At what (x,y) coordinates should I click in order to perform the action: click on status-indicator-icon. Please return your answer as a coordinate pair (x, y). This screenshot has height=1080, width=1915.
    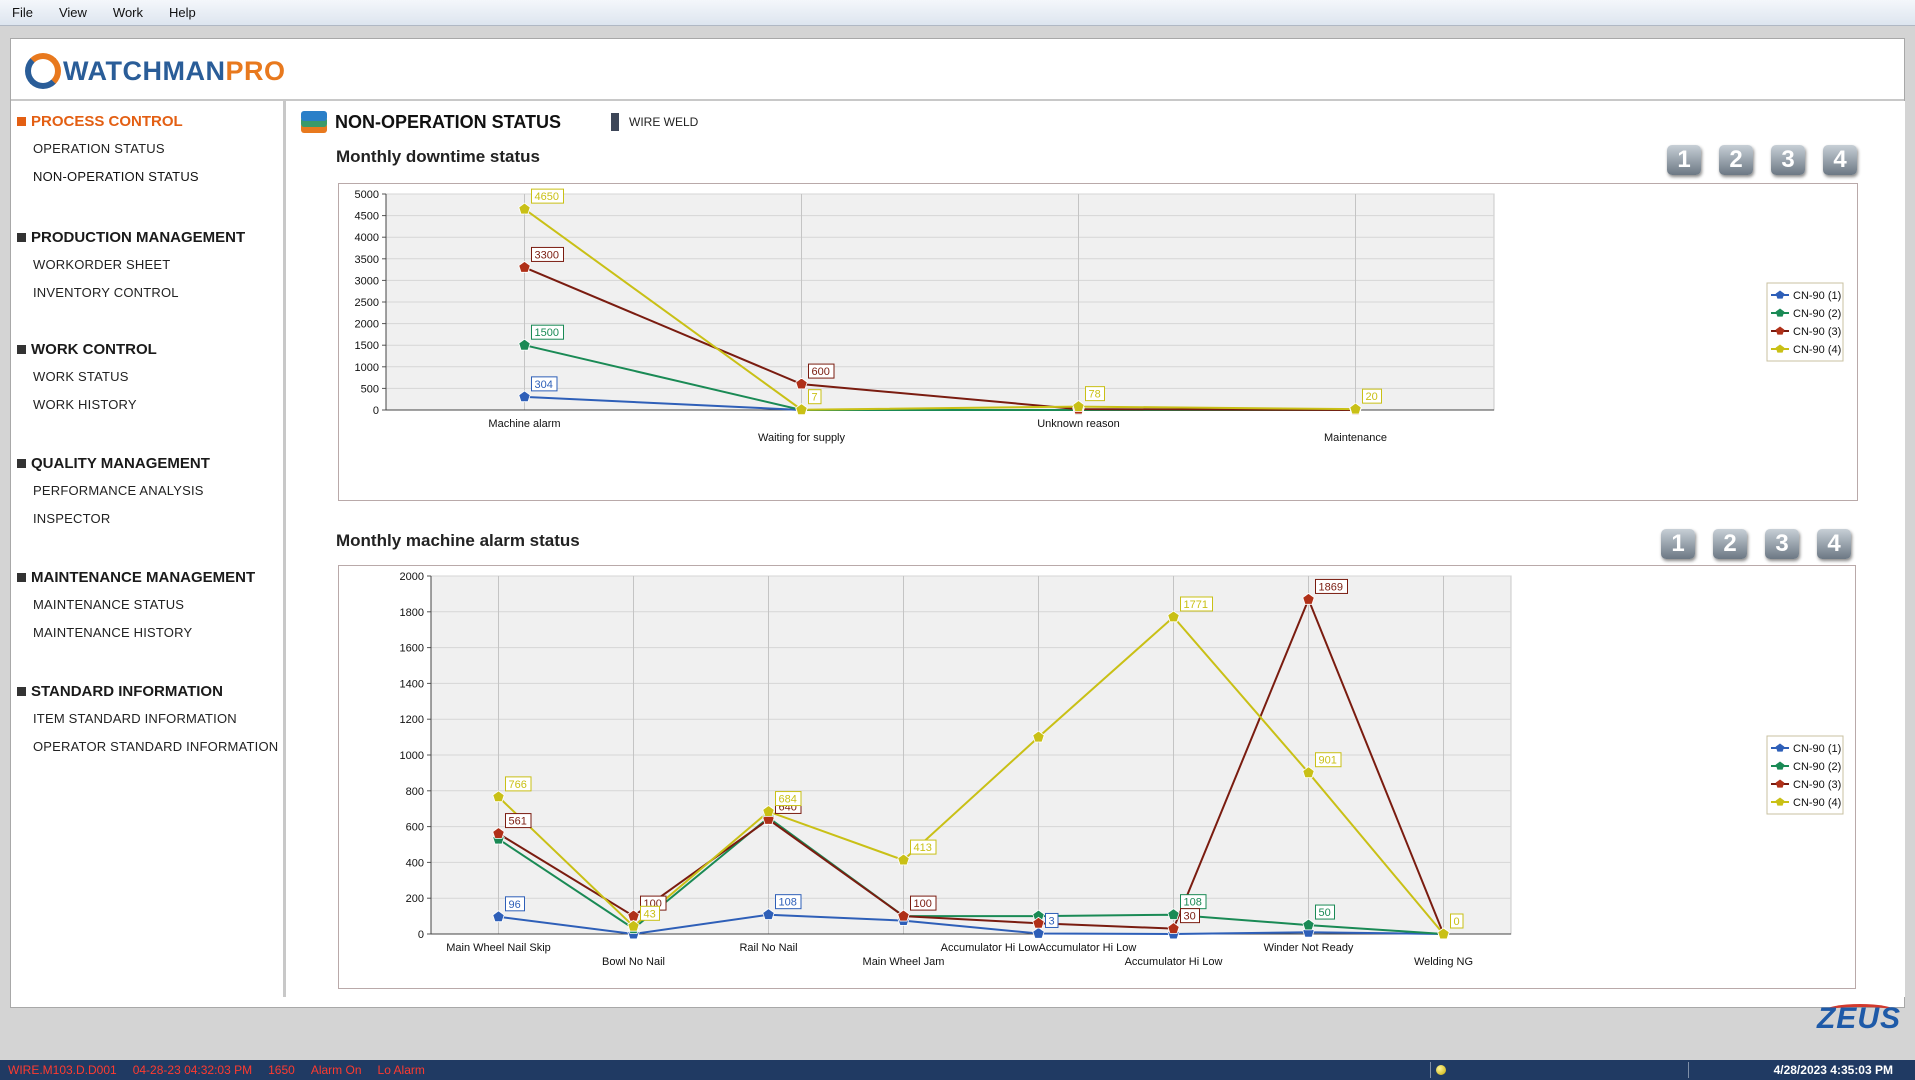
    Looking at the image, I should click on (1441, 1070).